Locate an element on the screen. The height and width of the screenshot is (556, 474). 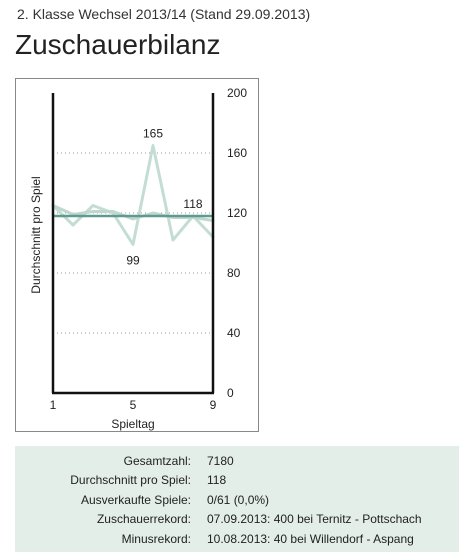
data-label: 118 is located at coordinates (192, 204).